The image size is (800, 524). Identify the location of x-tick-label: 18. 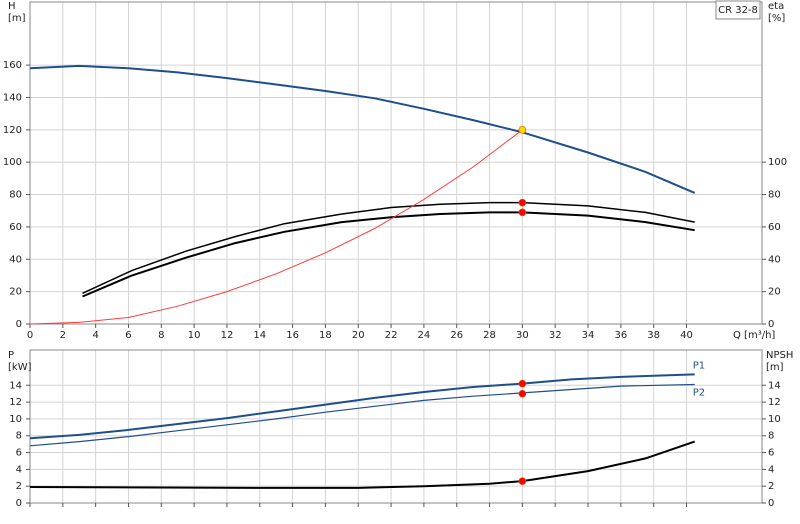
(325, 335).